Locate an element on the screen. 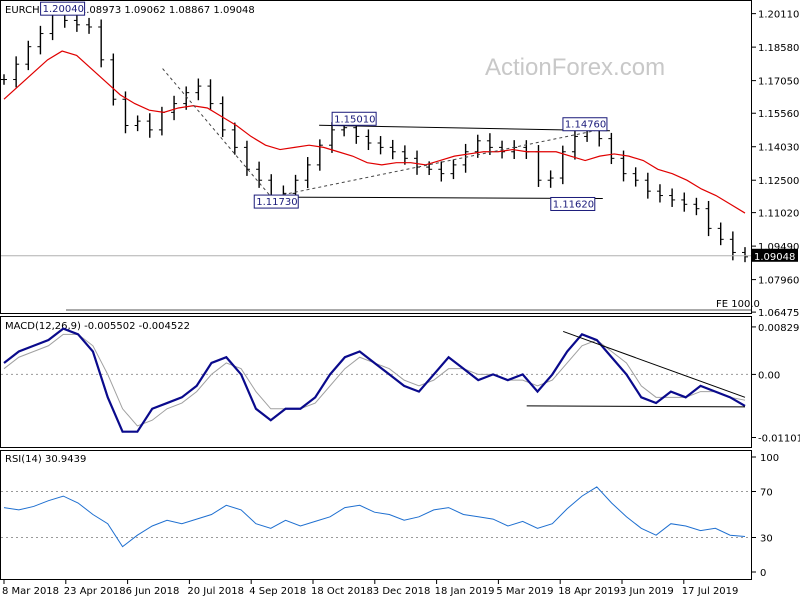 This screenshot has width=800, height=600. price-tick-label: 1.18580 is located at coordinates (778, 48).